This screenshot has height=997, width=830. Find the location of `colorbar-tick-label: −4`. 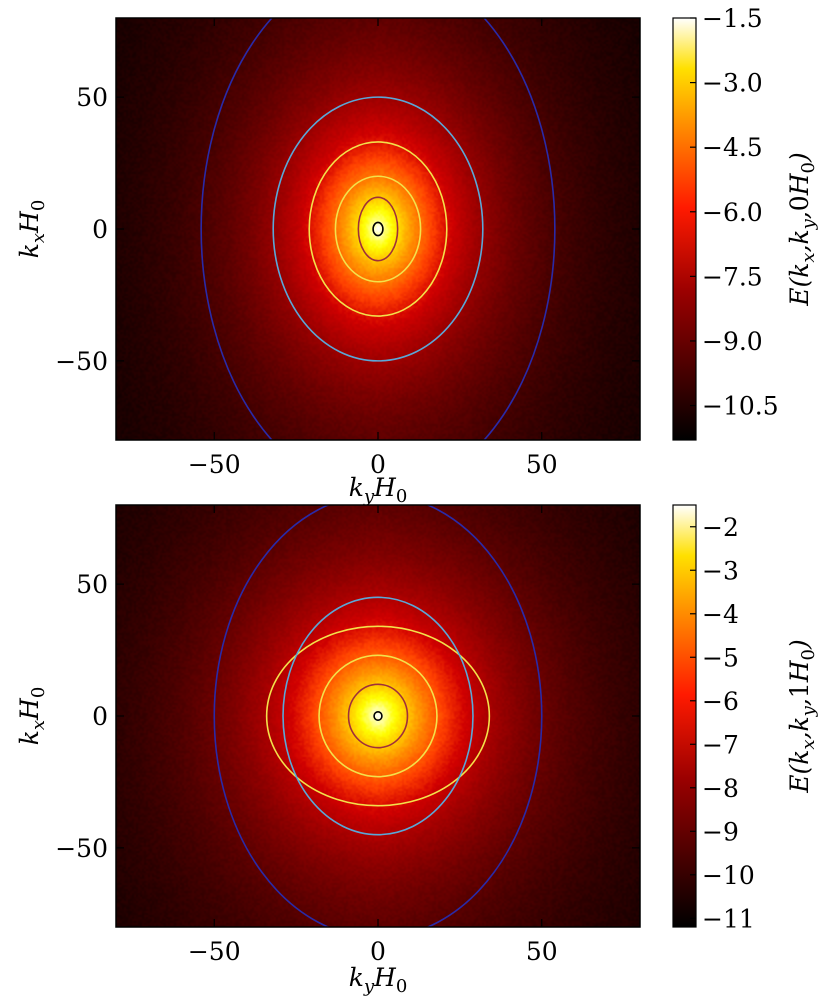

colorbar-tick-label: −4 is located at coordinates (720, 614).